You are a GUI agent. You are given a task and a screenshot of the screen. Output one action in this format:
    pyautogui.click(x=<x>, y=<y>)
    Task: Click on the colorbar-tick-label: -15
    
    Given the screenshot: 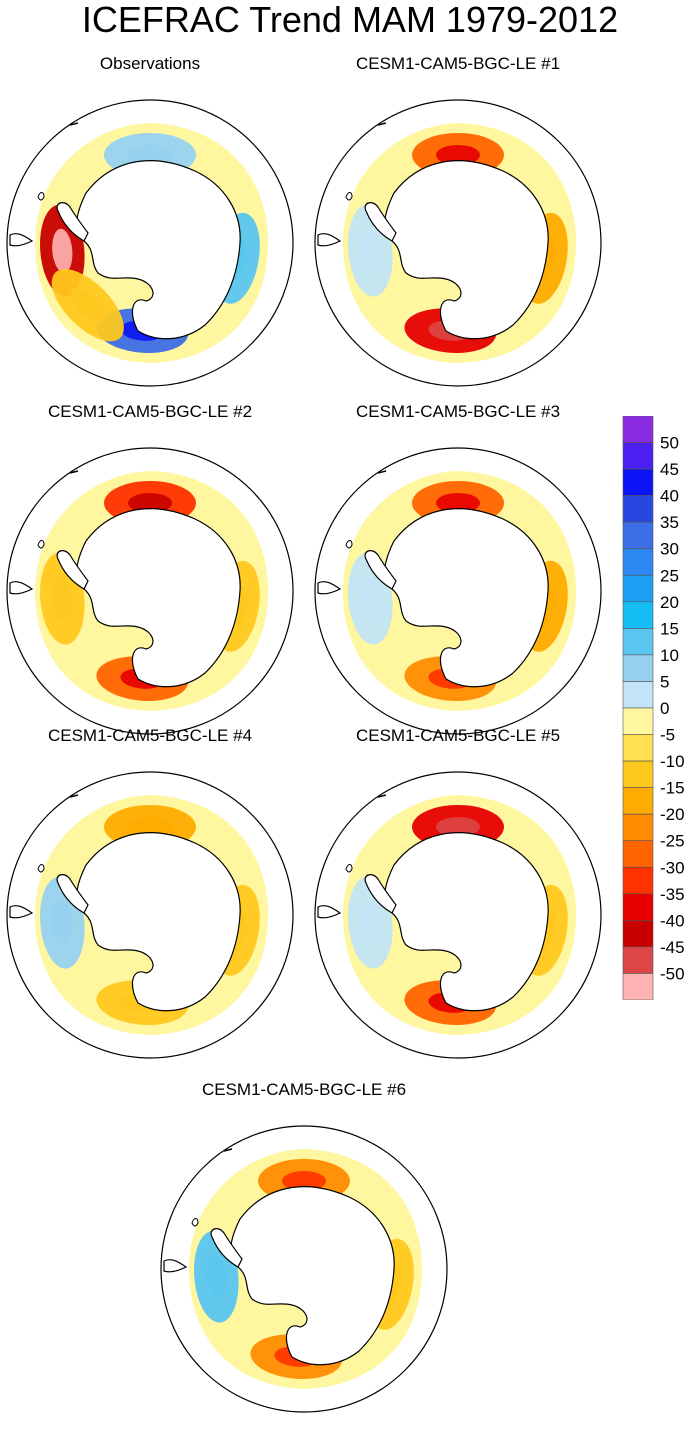 What is the action you would take?
    pyautogui.click(x=672, y=788)
    